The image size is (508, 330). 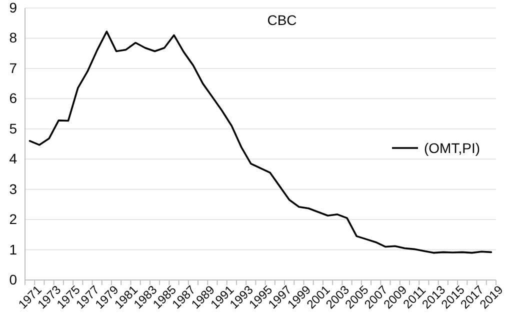 I want to click on y-tick-label: 3, so click(x=13, y=188).